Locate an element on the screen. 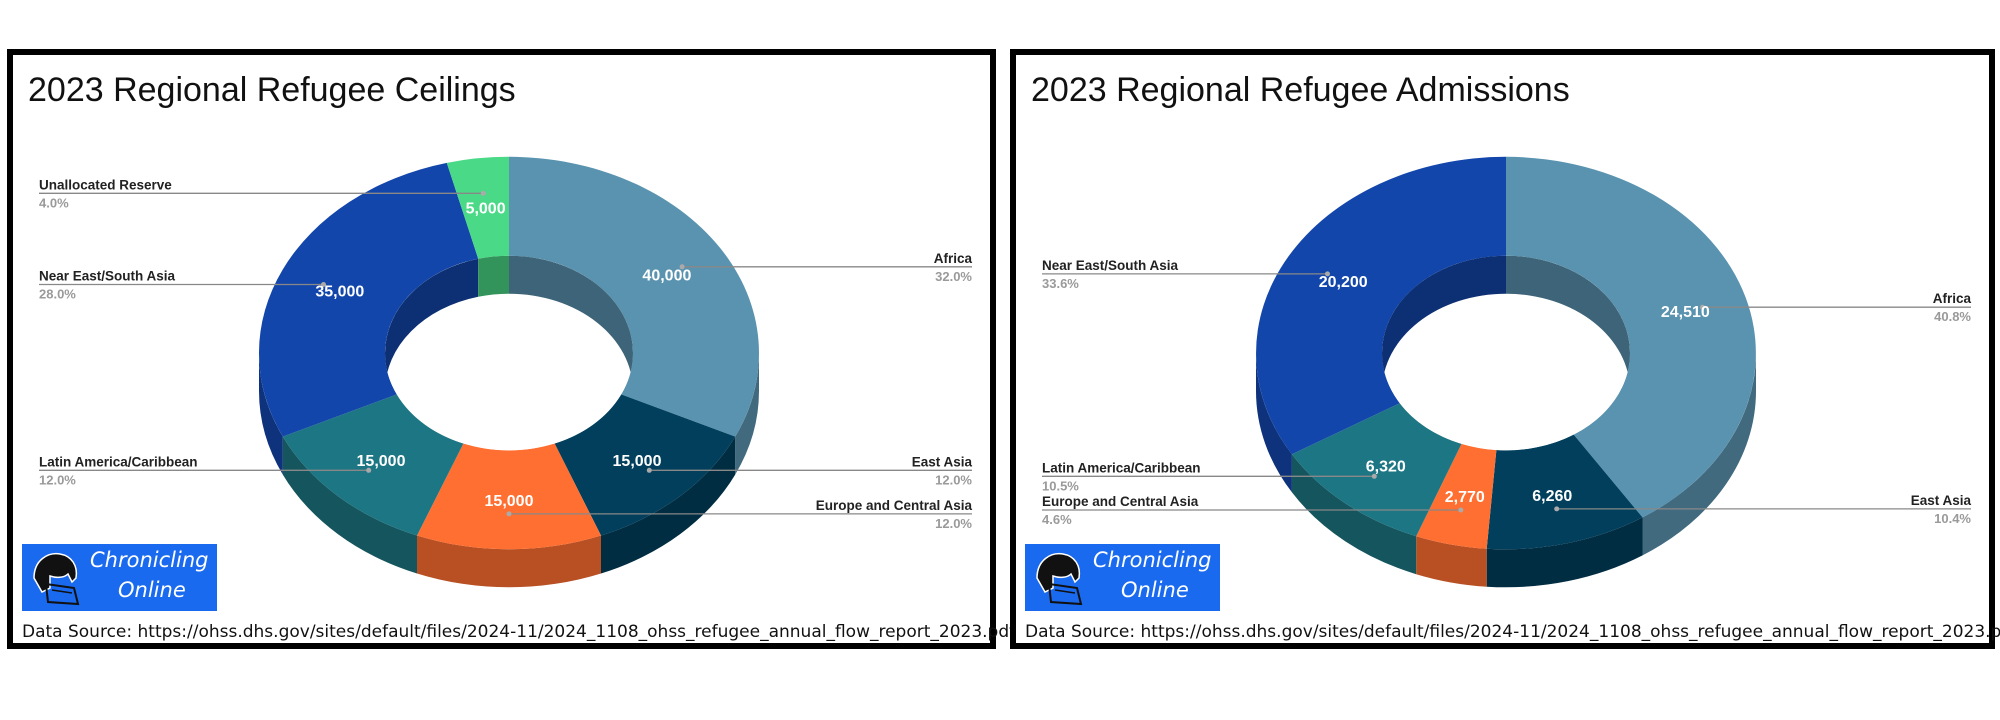  legend-pct-latin-america-caribbean: 12.0% is located at coordinates (57, 479).